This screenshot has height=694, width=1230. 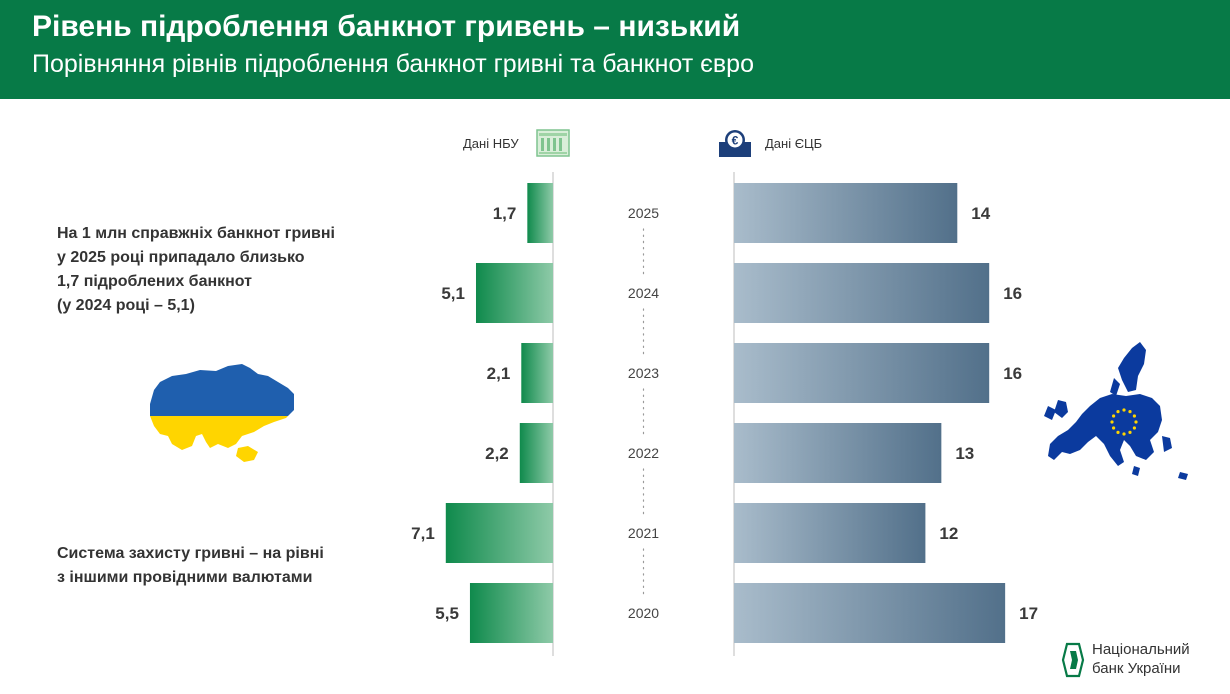 I want to click on nbu-building-icon, so click(x=553, y=143).